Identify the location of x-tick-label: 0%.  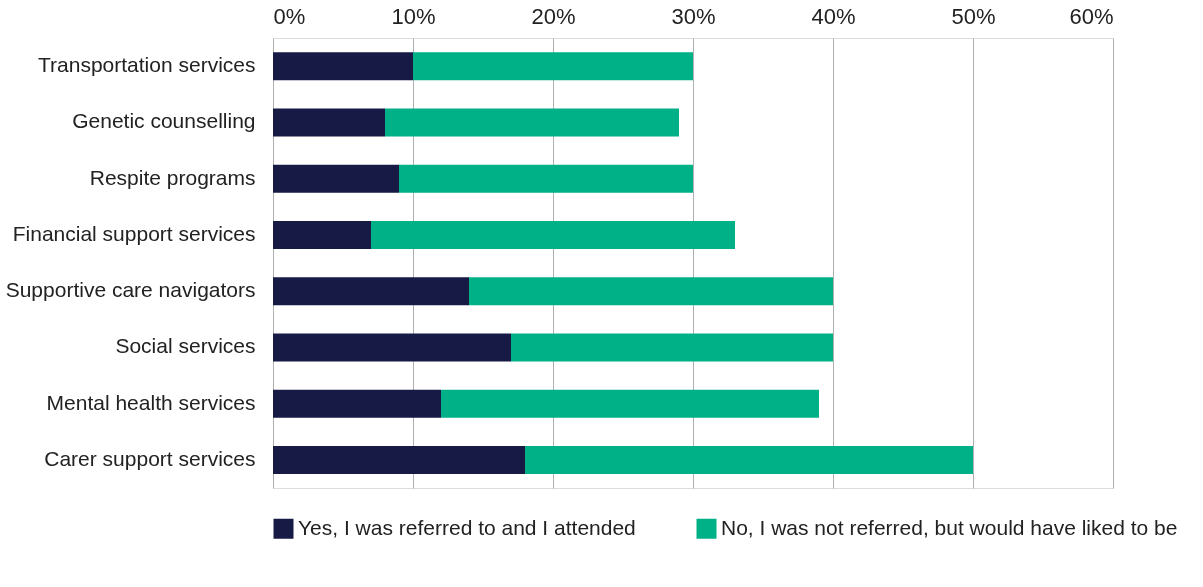
(289, 16).